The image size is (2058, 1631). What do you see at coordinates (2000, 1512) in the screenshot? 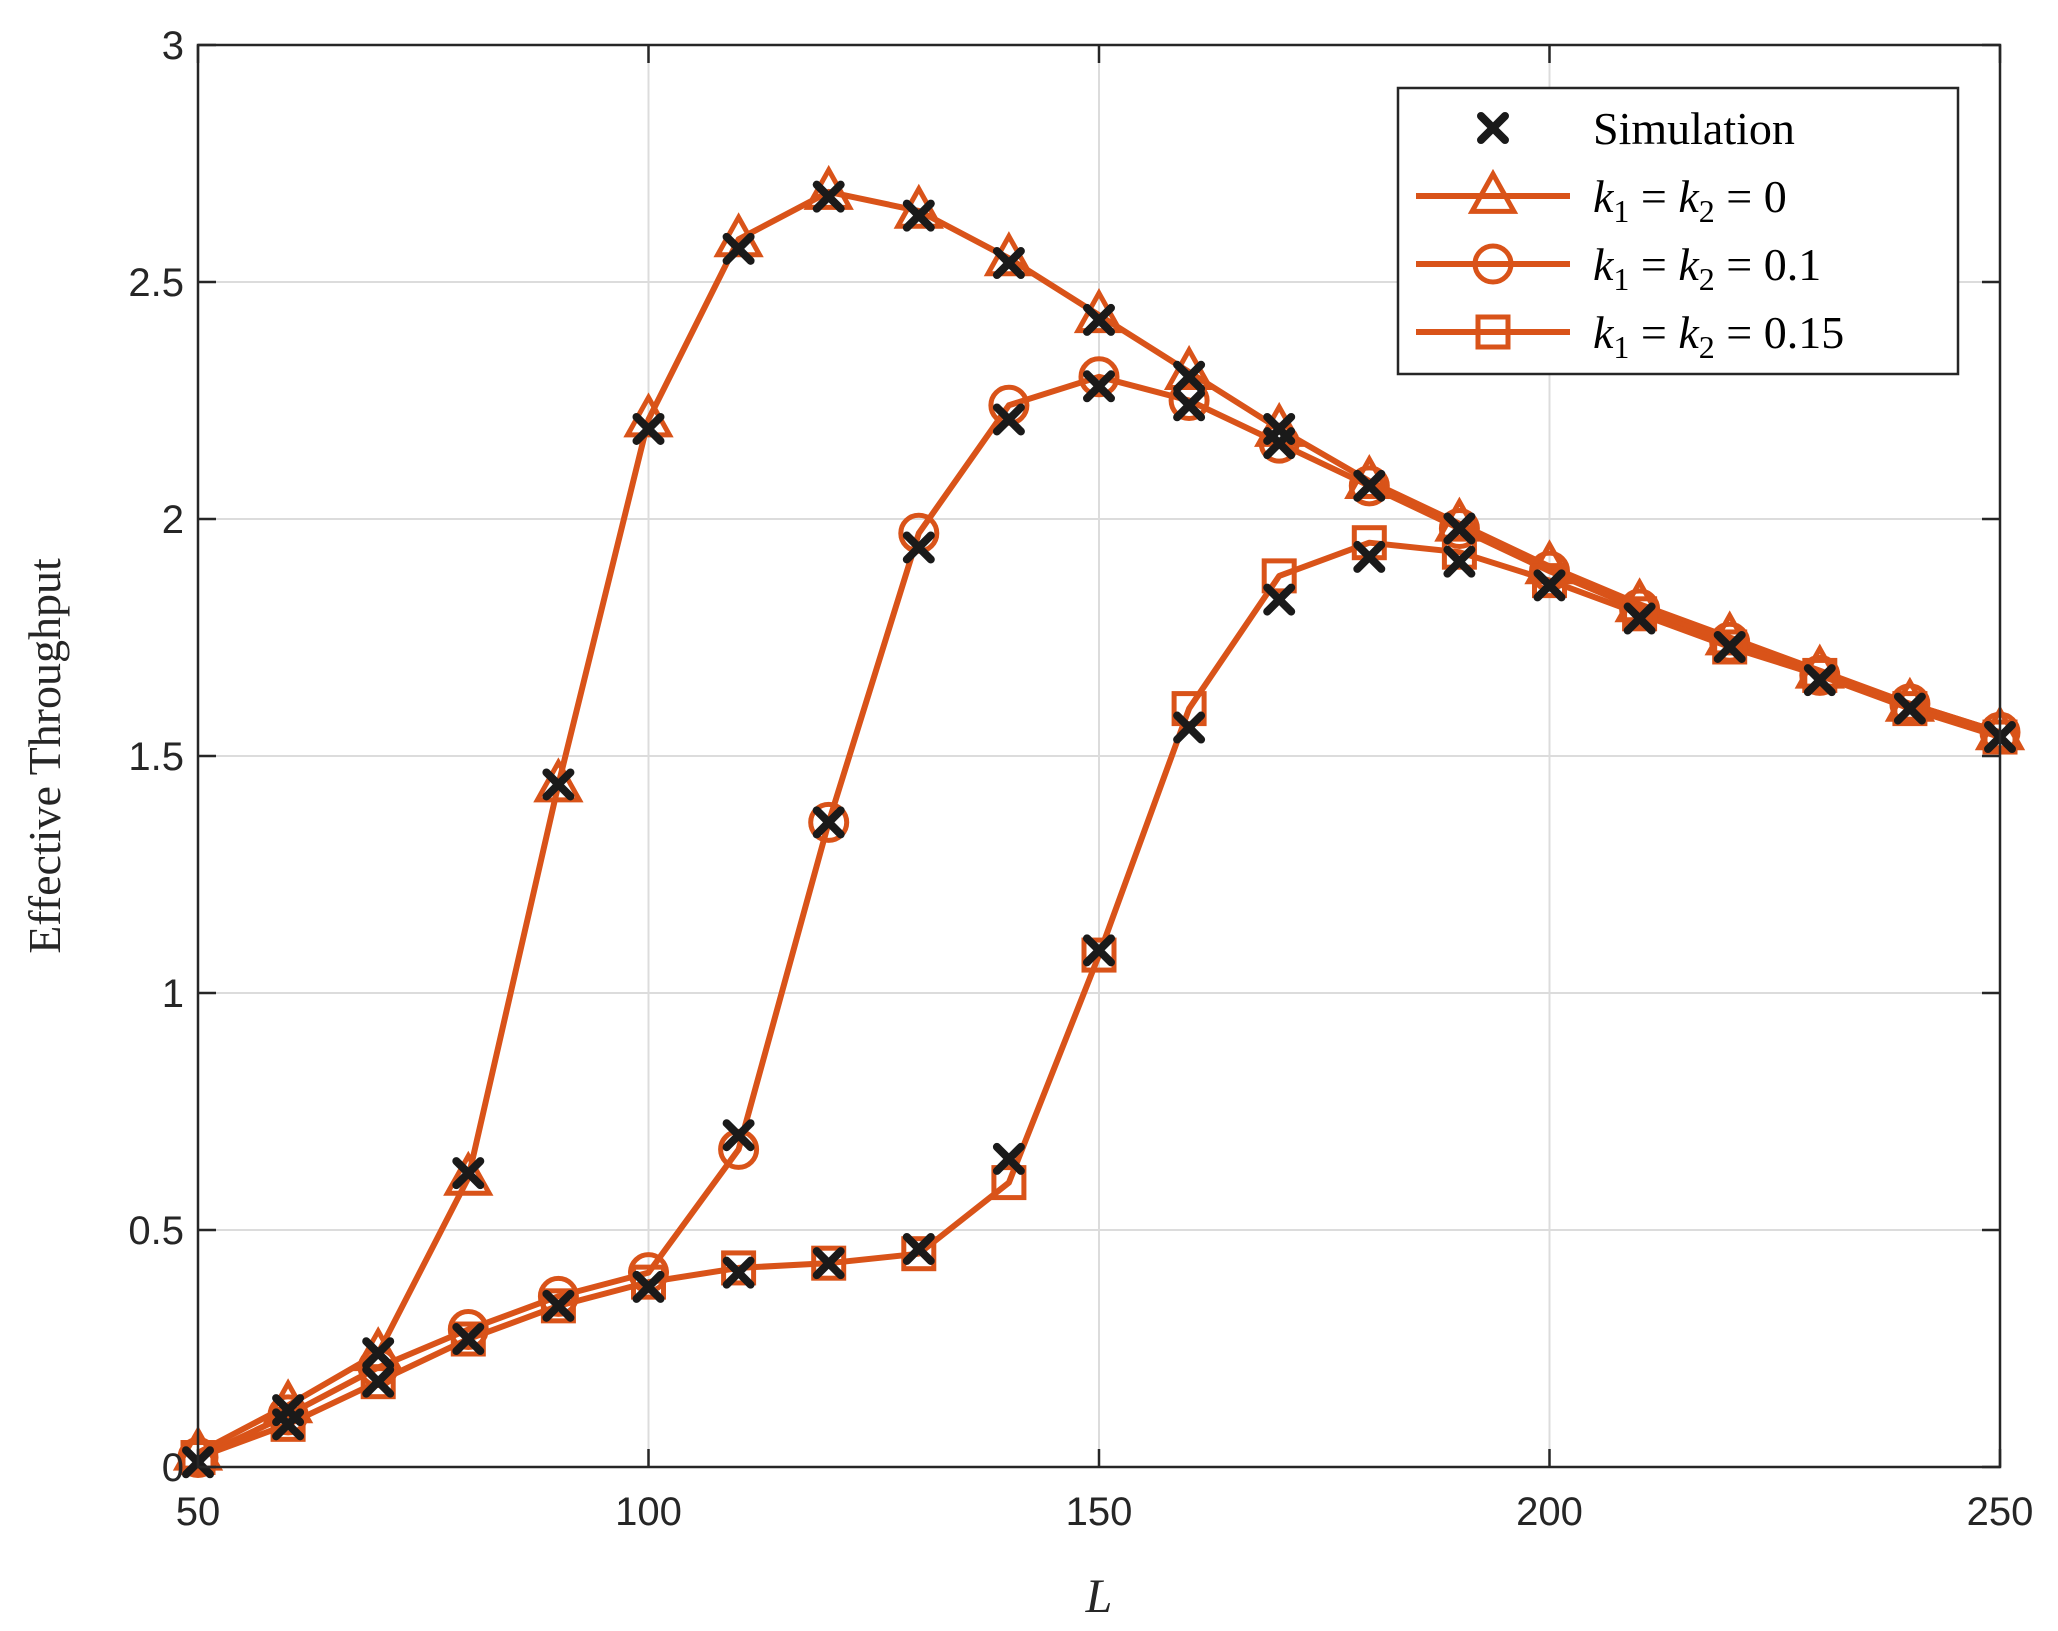
I see `x-tick-label: 250` at bounding box center [2000, 1512].